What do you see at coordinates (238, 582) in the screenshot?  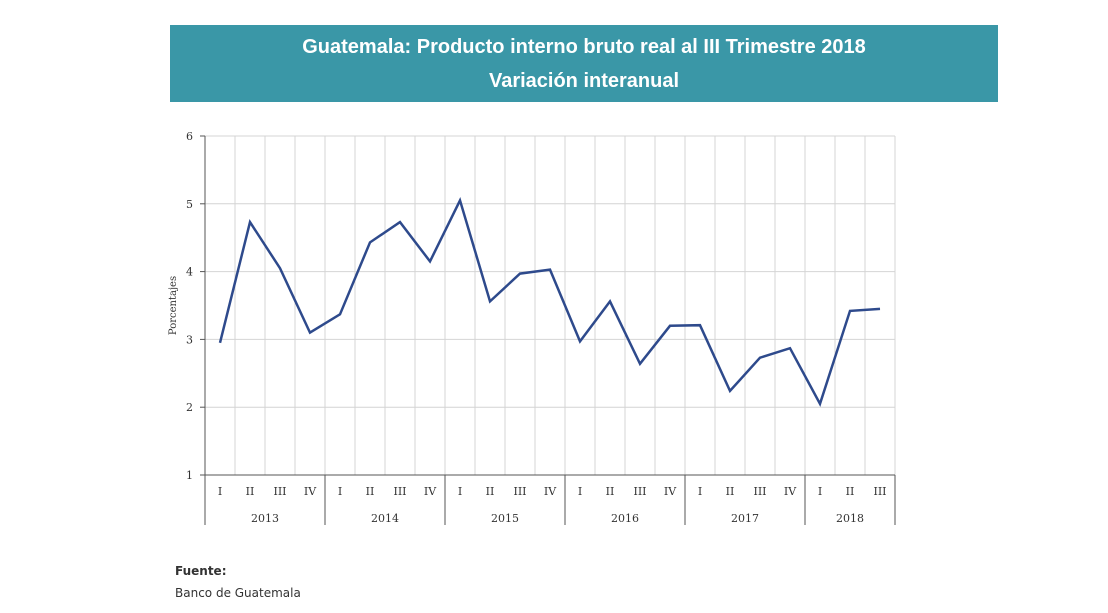 I see `source-note: Fuente: Banco de Guatemala` at bounding box center [238, 582].